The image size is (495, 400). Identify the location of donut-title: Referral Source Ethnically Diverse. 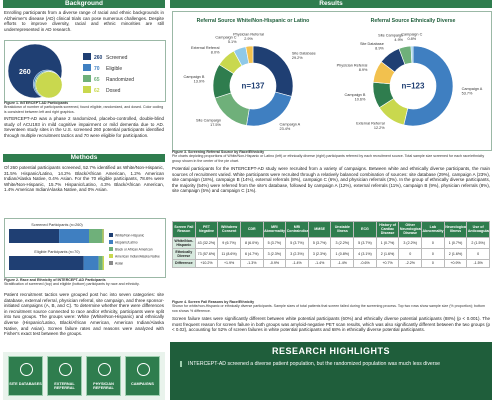
(413, 21).